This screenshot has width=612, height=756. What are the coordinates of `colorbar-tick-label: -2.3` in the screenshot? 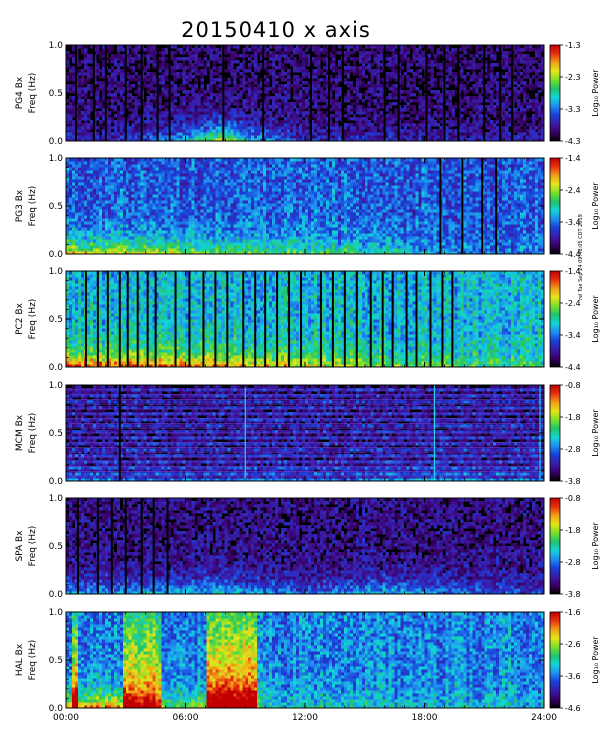 It's located at (573, 77).